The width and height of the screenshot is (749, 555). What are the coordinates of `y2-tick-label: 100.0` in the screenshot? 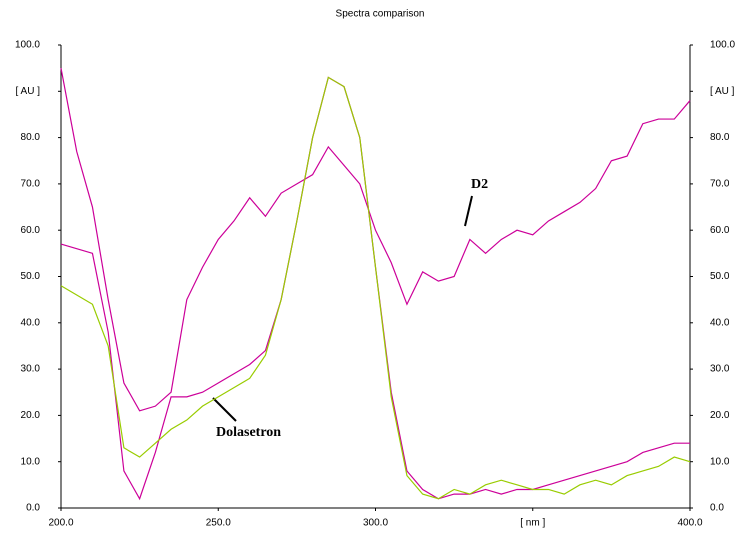 It's located at (722, 45).